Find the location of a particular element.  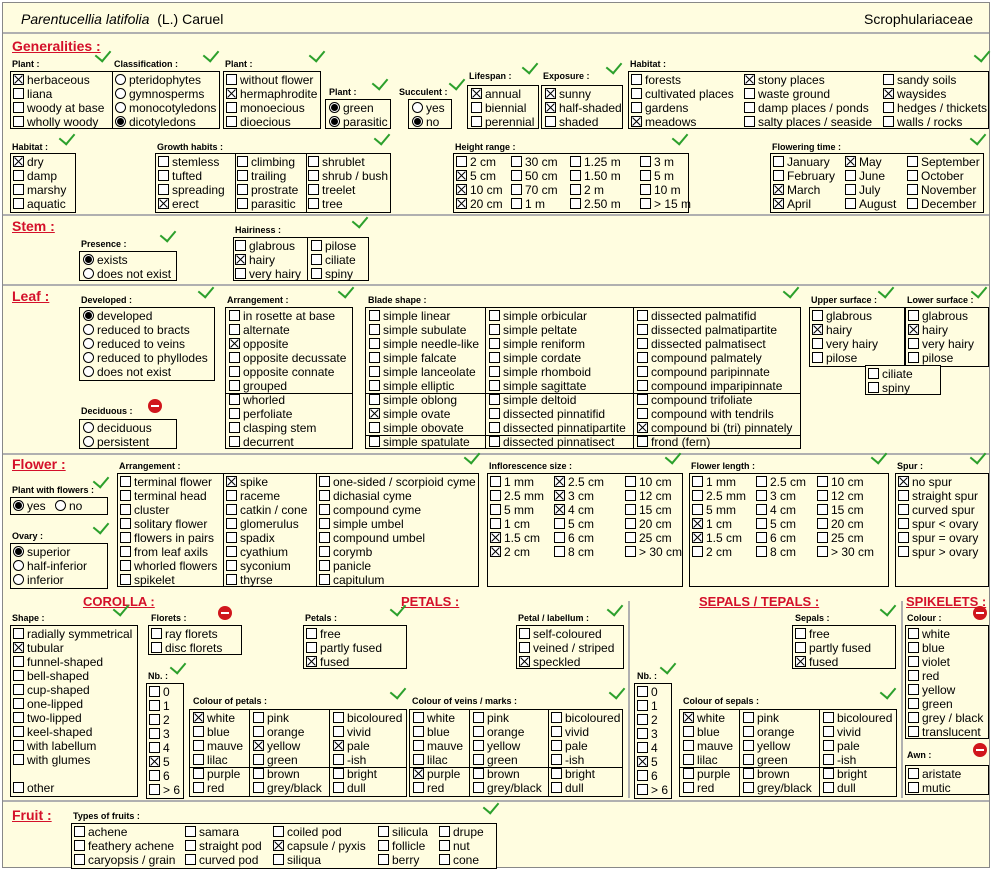

col_sep-item: pale is located at coordinates (841, 746).